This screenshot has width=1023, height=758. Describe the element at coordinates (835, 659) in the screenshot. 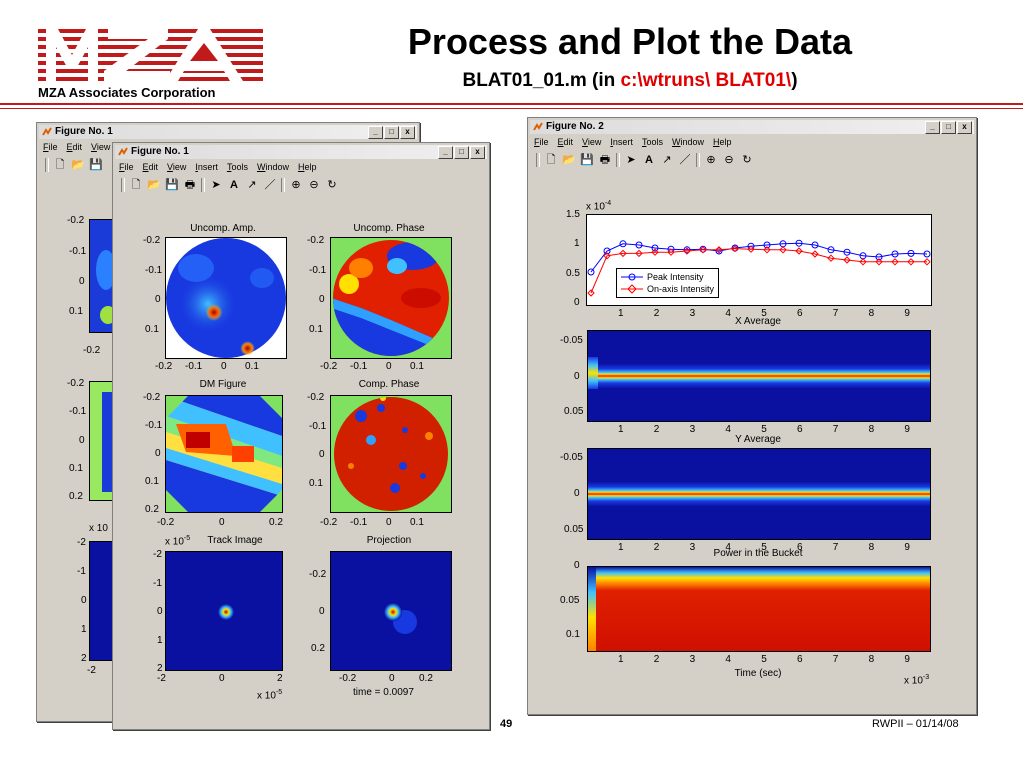

I see `x-tick-label: 7` at that location.